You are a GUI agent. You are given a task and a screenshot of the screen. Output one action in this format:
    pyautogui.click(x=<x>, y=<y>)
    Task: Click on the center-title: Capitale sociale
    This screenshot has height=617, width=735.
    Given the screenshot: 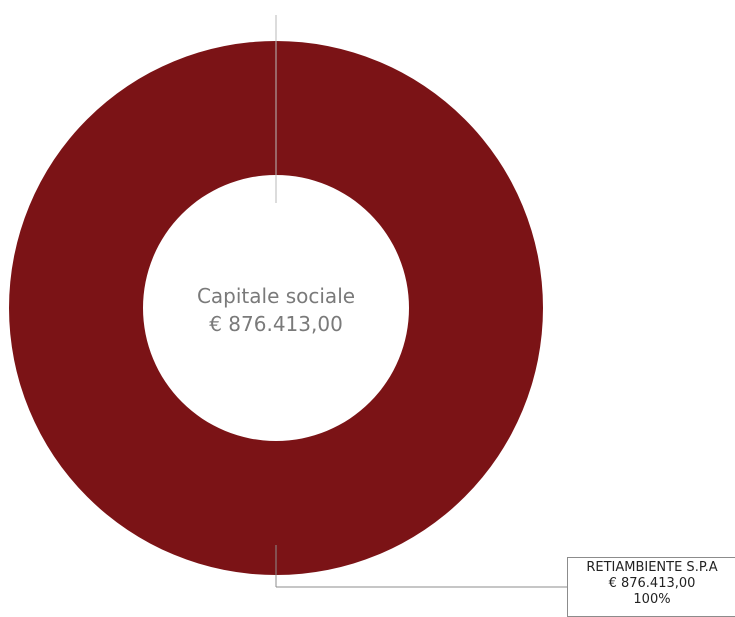 What is the action you would take?
    pyautogui.click(x=276, y=296)
    